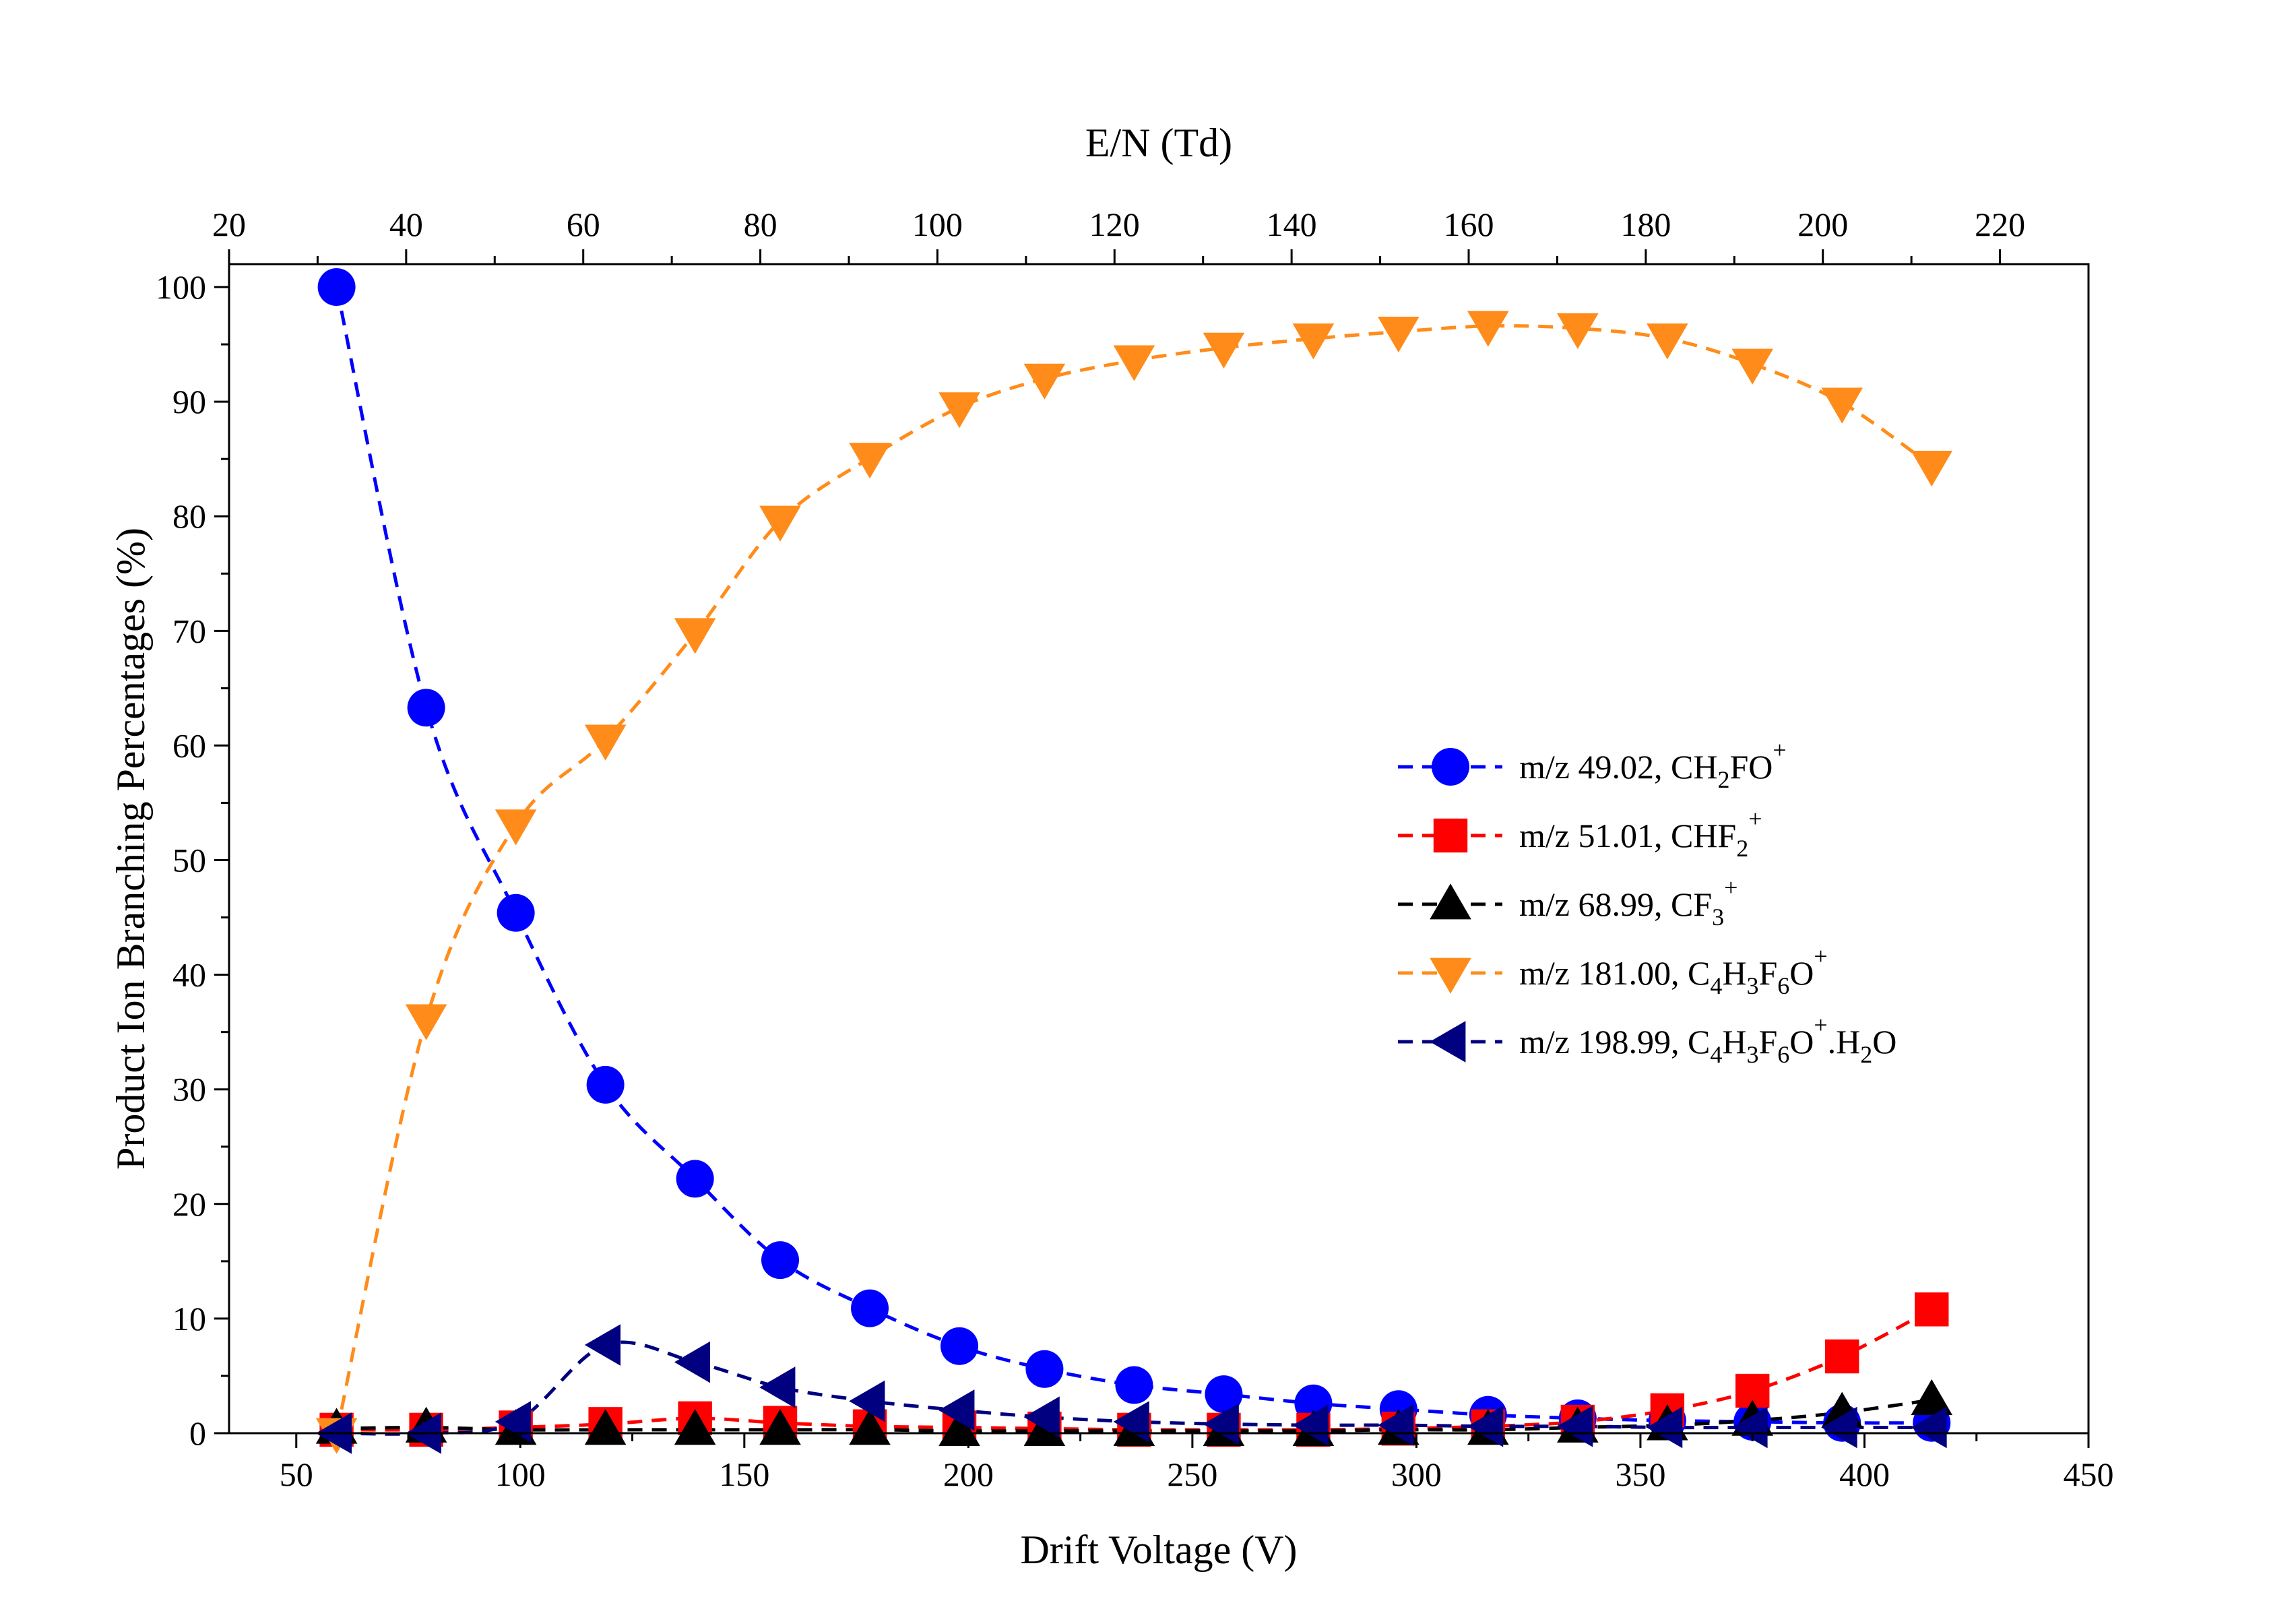 This screenshot has width=2296, height=1603. I want to click on y-tick-label: 90, so click(189, 401).